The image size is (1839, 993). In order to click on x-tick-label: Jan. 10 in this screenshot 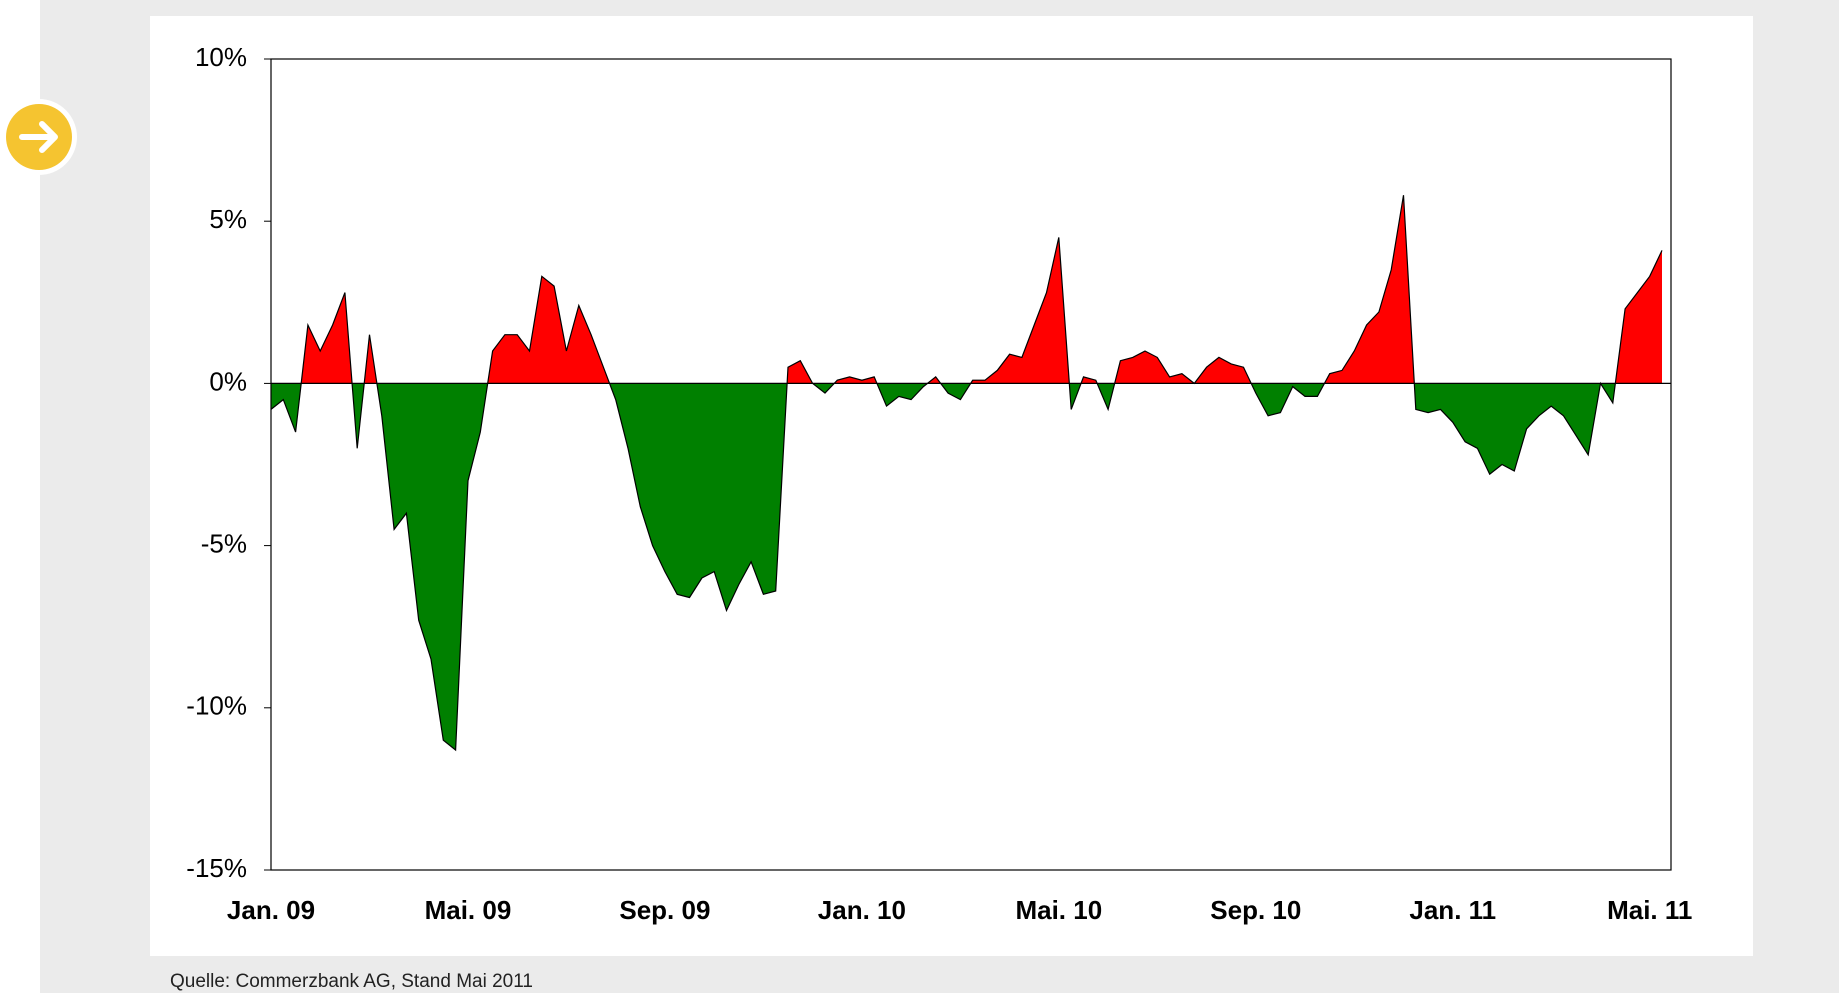, I will do `click(862, 910)`.